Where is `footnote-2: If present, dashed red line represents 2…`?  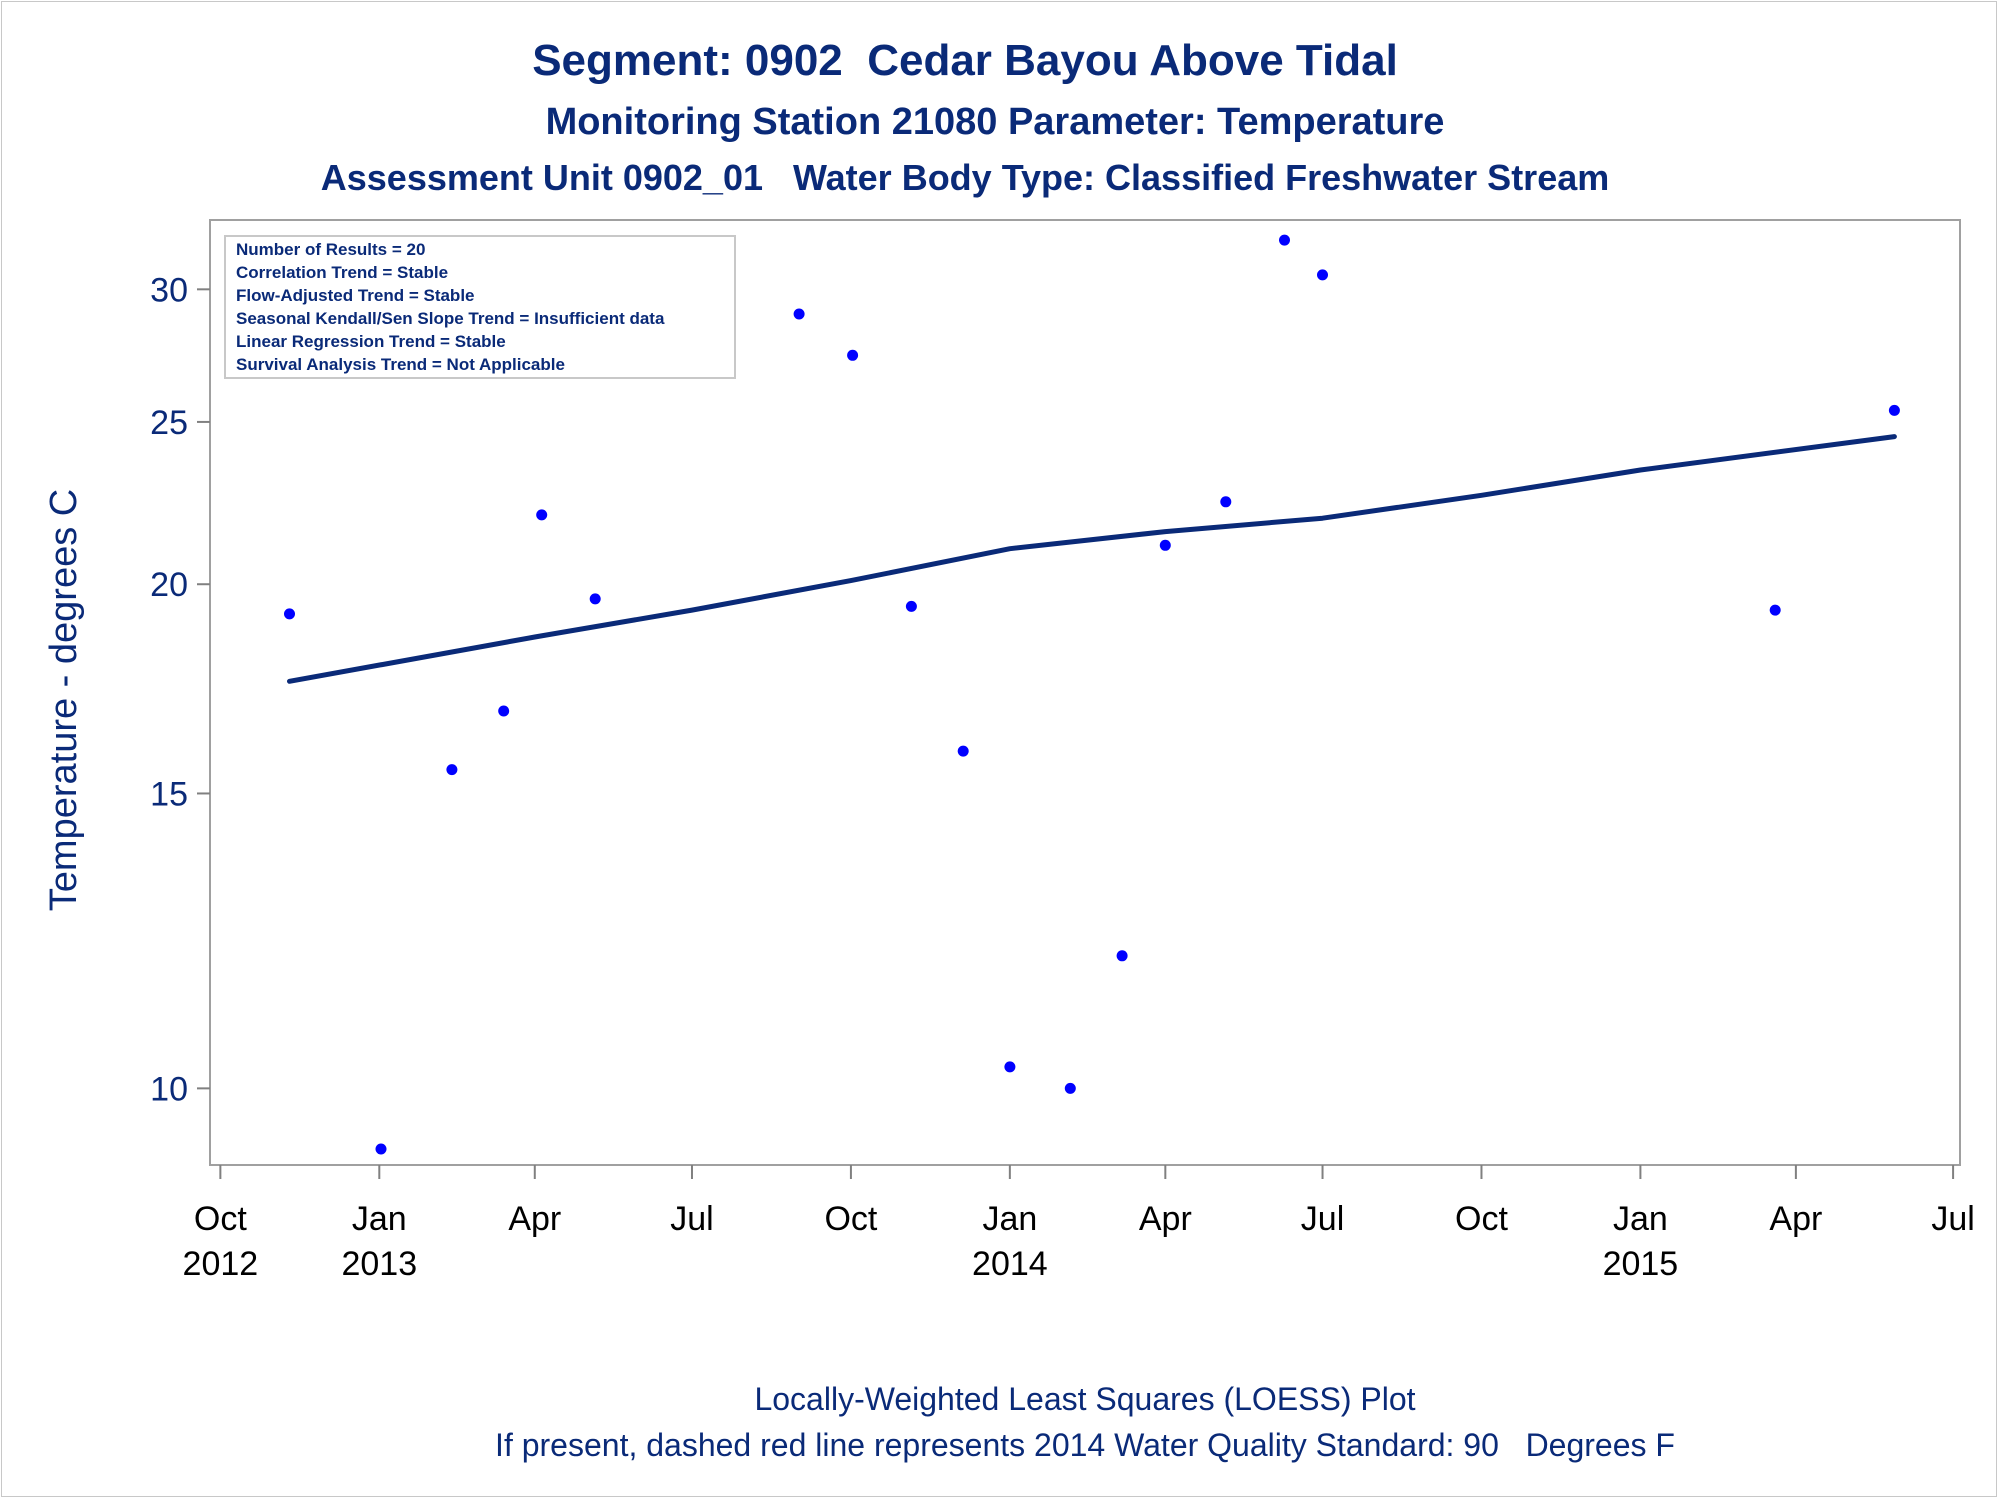 footnote-2: If present, dashed red line represents 2… is located at coordinates (1085, 1445).